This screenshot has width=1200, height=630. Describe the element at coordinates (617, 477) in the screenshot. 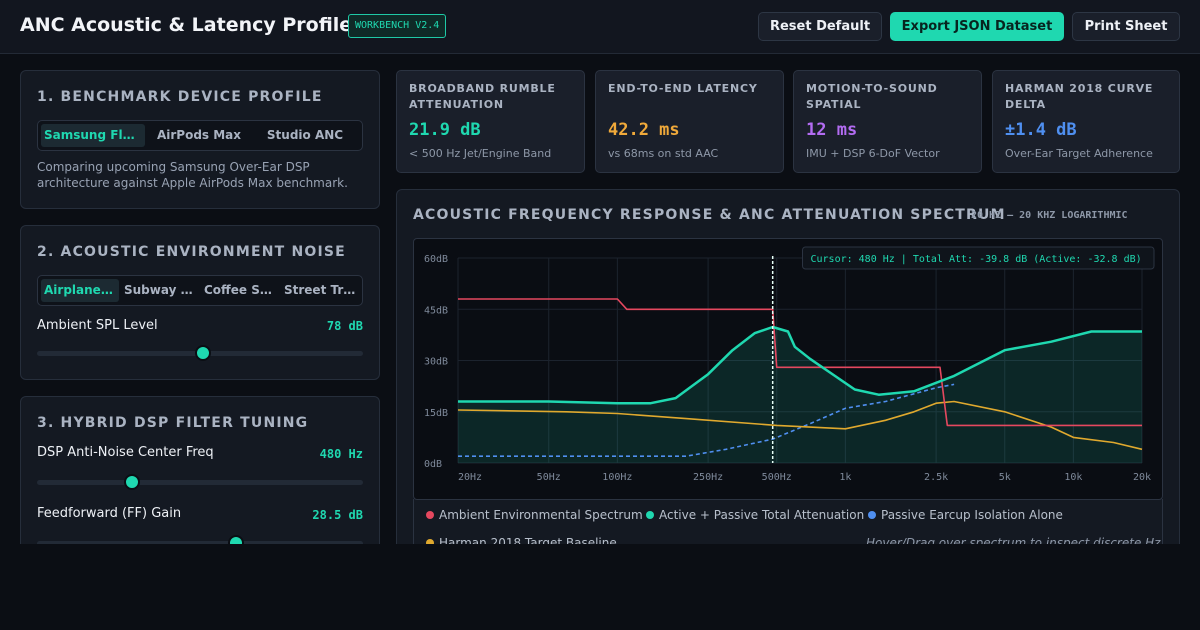

I see `x-tick-label: 100Hz` at that location.